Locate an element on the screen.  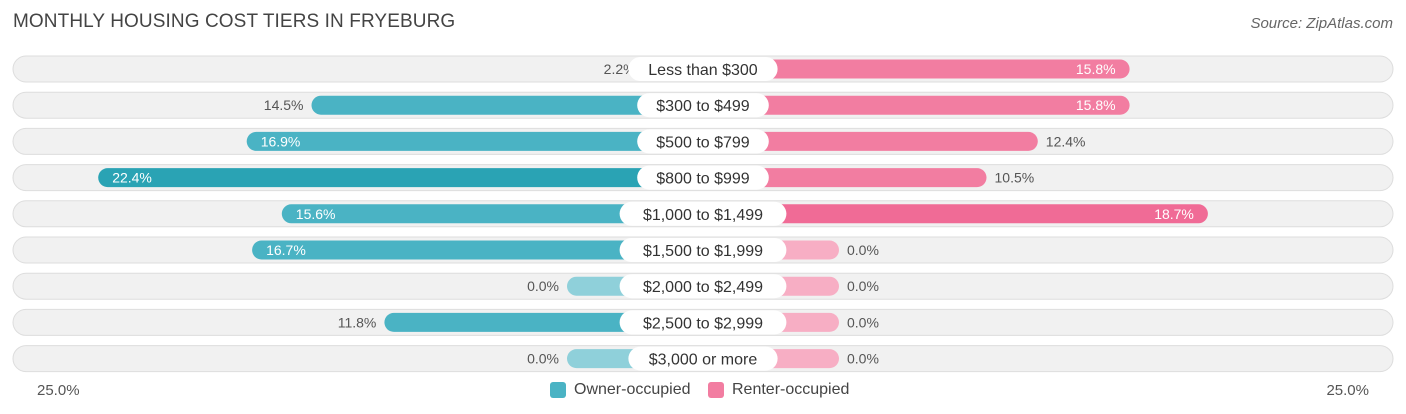
category-label: Less than $300 is located at coordinates (703, 70).